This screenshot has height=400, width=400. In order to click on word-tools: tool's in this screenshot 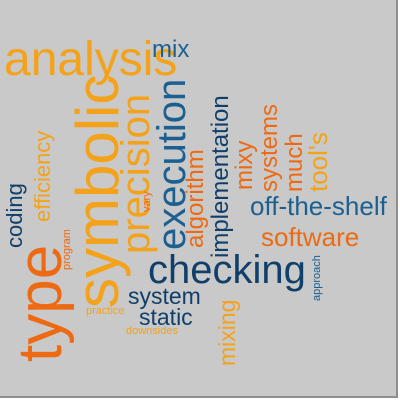, I will do `click(318, 162)`.